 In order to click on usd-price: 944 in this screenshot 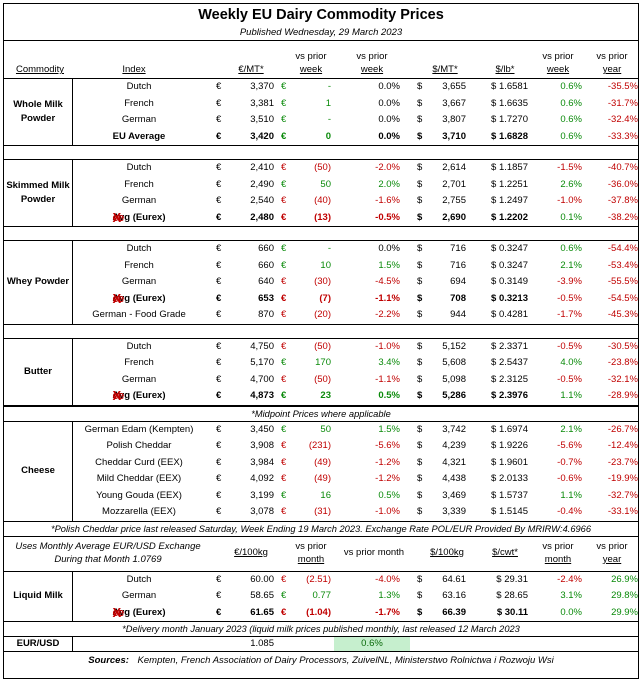, I will do `click(458, 314)`.